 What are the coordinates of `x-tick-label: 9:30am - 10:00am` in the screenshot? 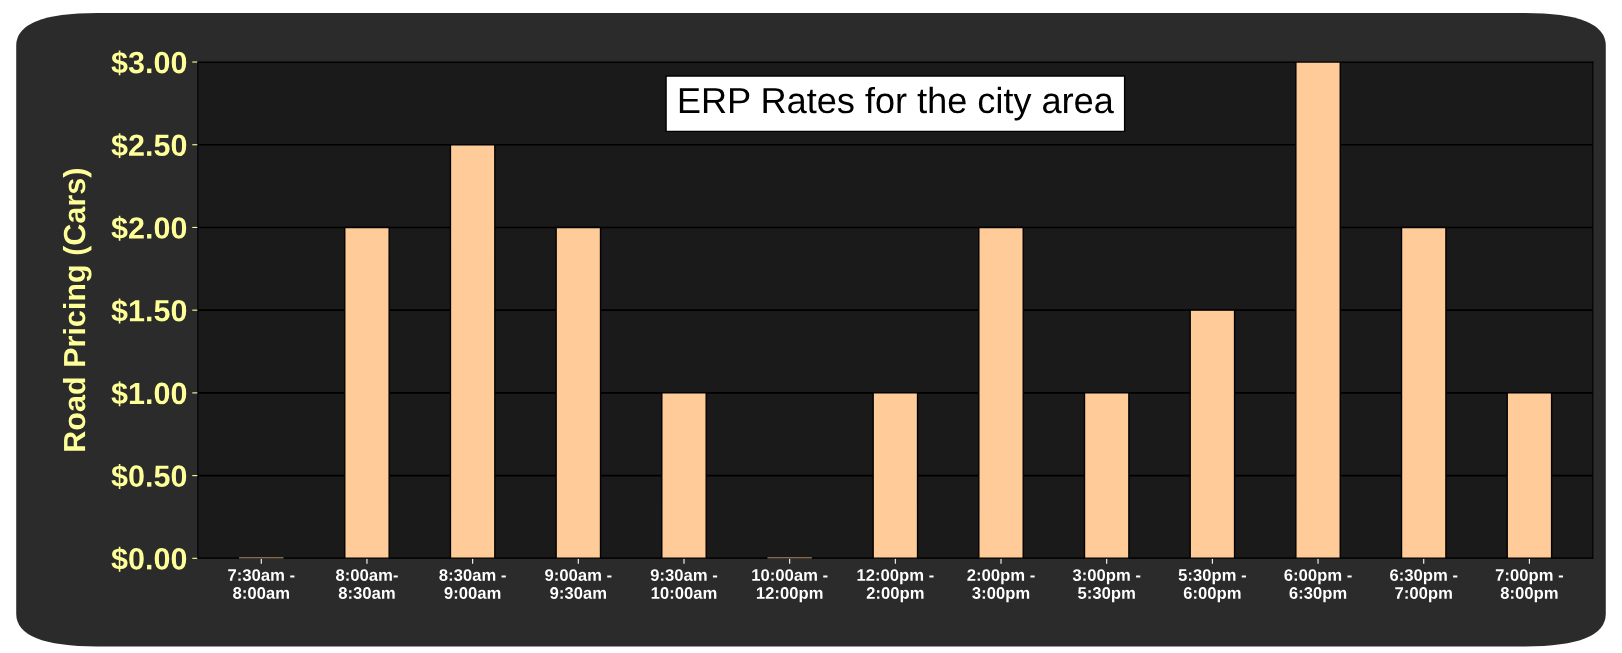 It's located at (684, 584).